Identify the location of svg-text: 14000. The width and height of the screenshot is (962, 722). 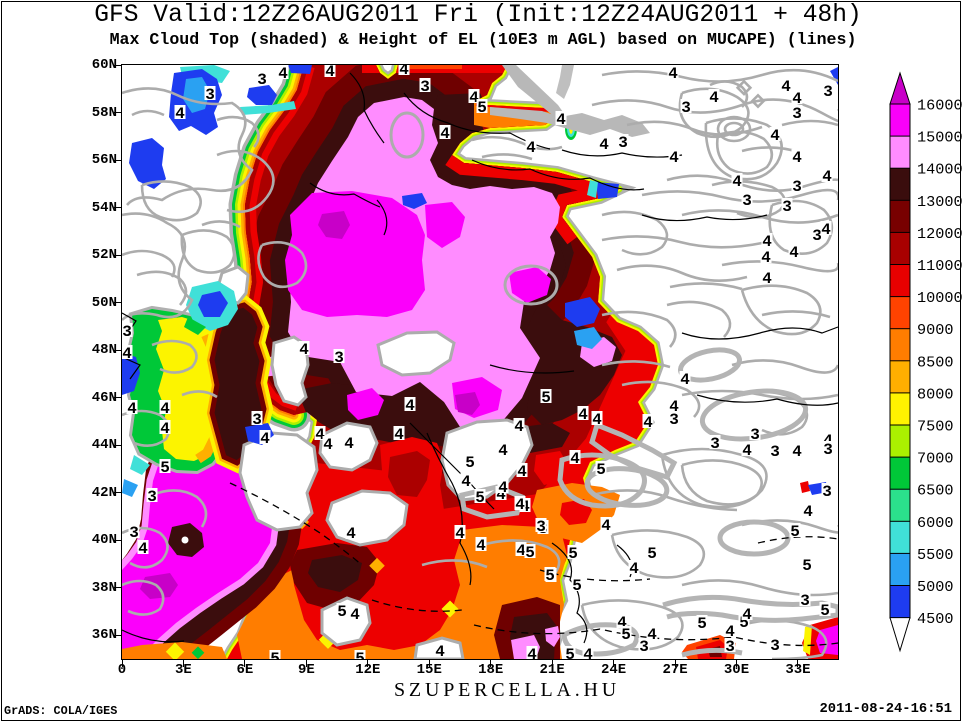
(939, 170).